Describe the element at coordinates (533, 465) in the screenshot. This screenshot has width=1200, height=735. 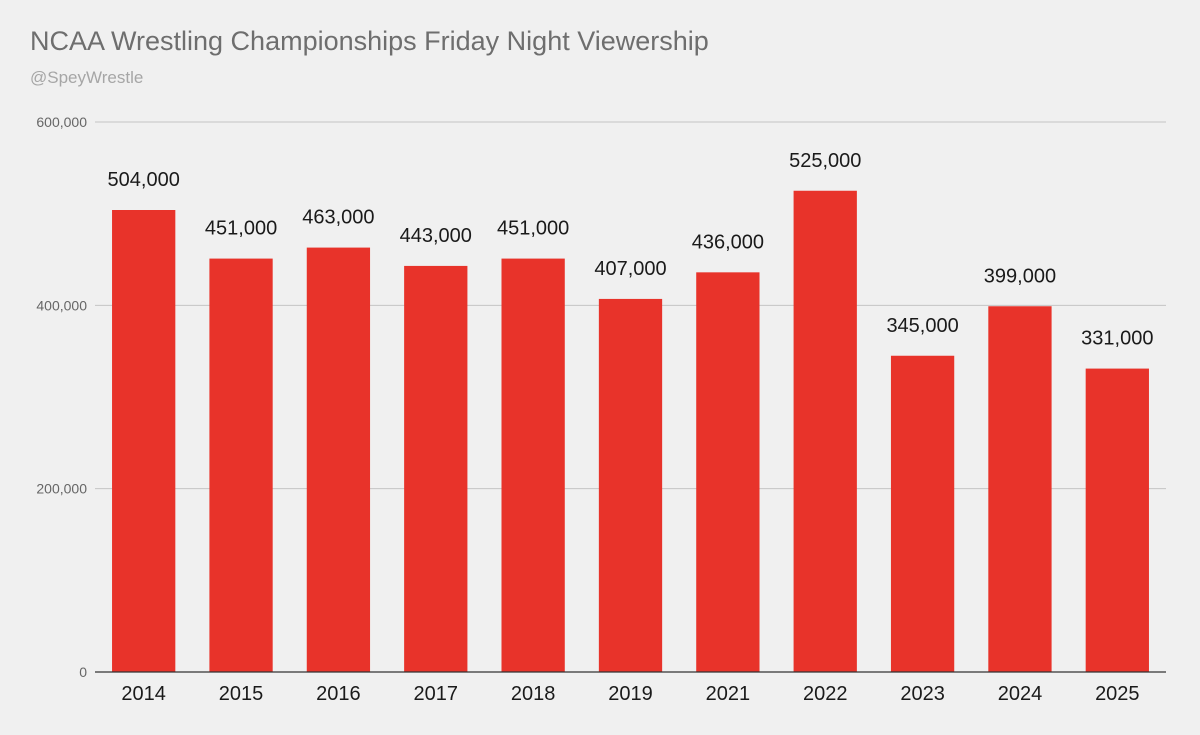
I see `bar-2018` at that location.